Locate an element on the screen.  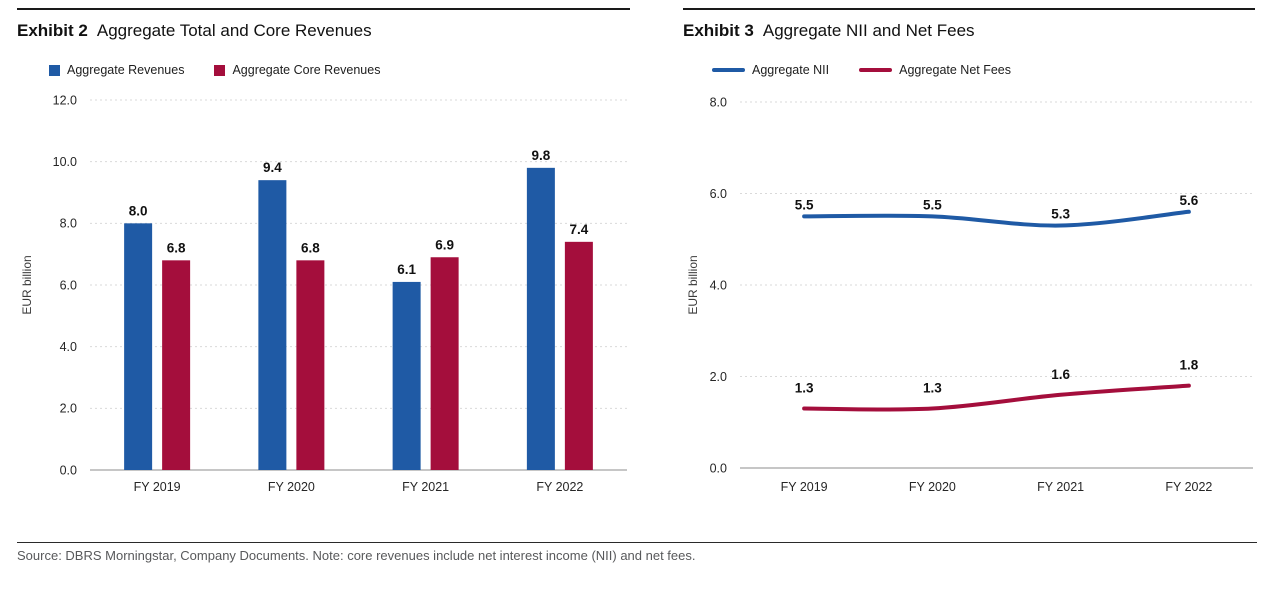
legend-label: Aggregate Revenues is located at coordinates (126, 70).